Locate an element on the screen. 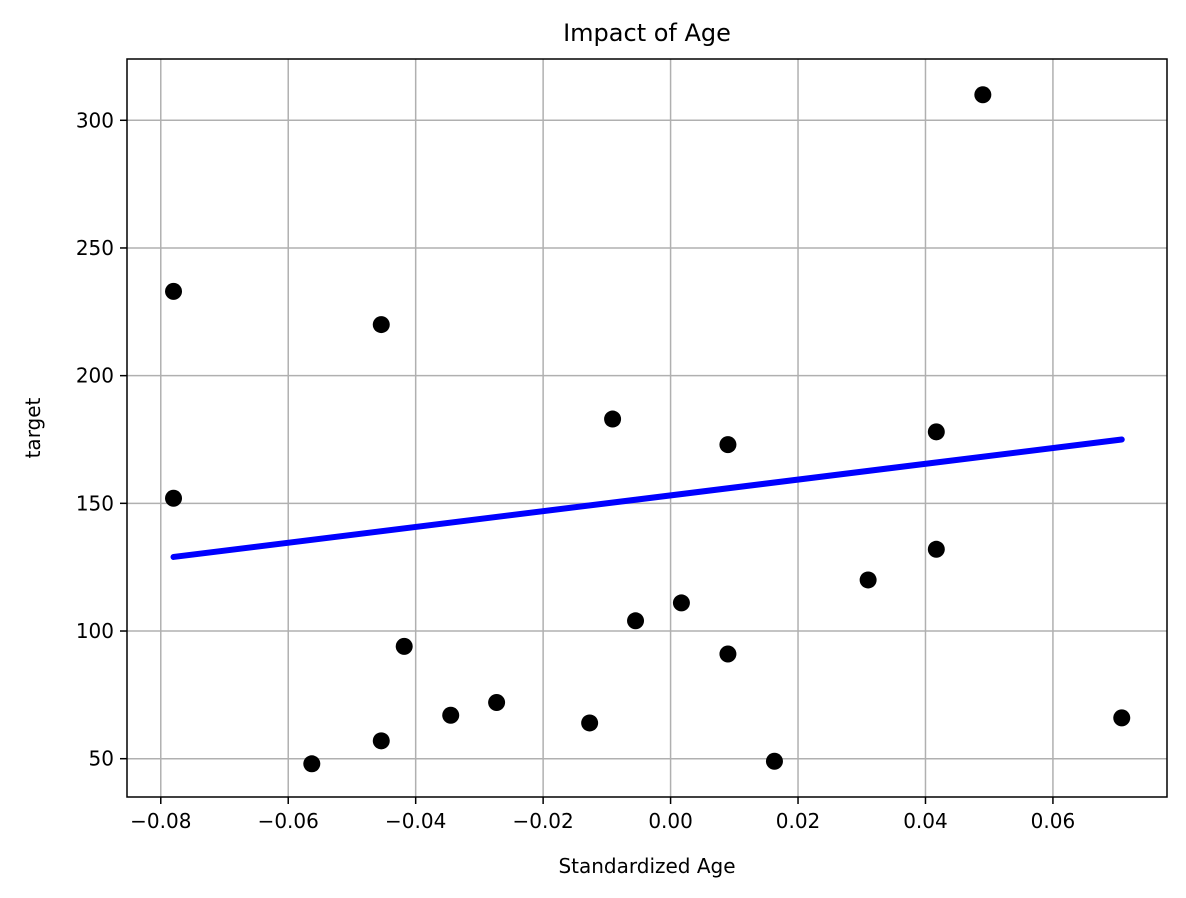 Image resolution: width=1186 pixels, height=898 pixels. y-axis: 50 100 150 200 250 300 is located at coordinates (101, 439).